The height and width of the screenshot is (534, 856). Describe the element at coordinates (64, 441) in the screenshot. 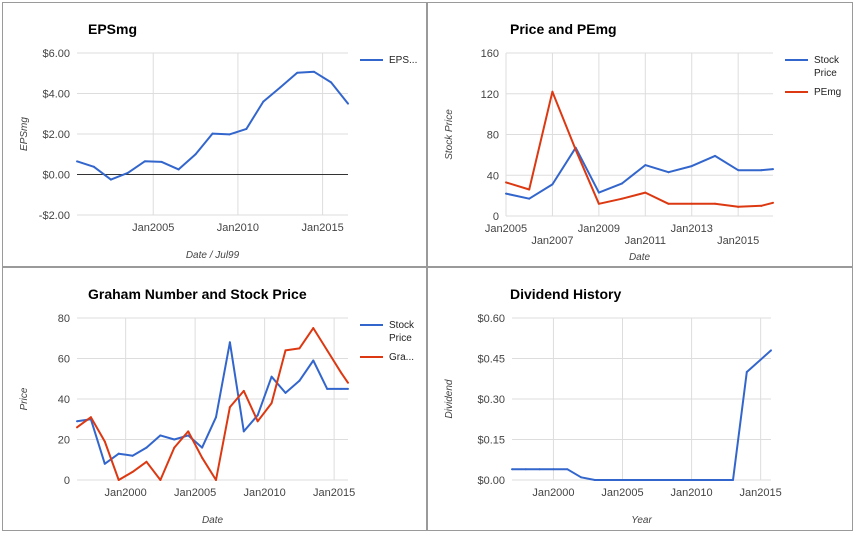

I see `graham-y-tick-label: 20` at that location.